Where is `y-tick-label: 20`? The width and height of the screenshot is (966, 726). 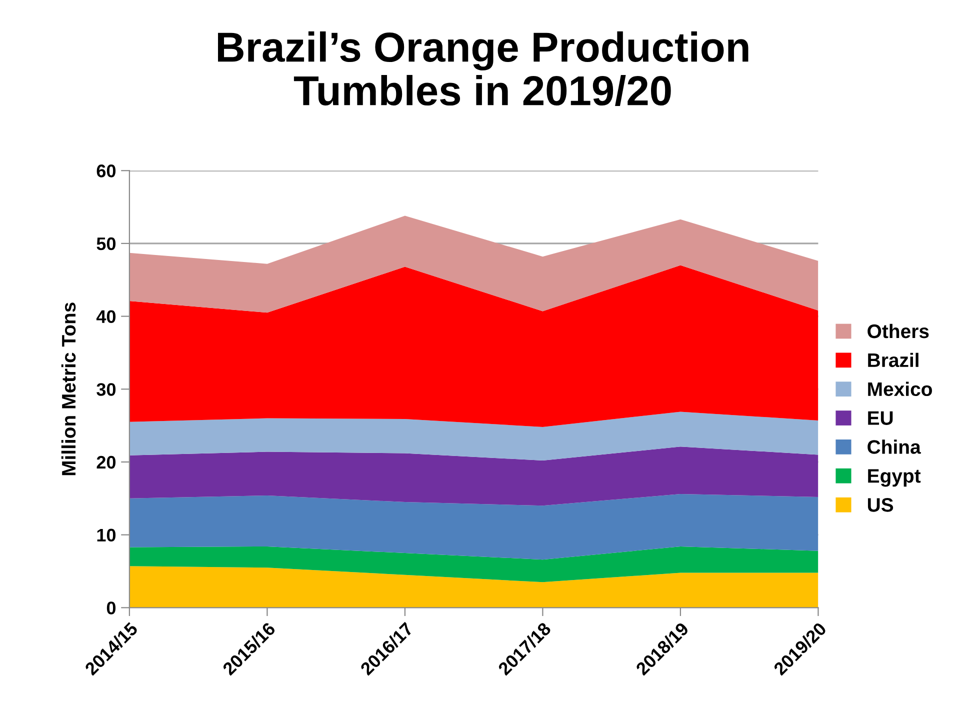
y-tick-label: 20 is located at coordinates (106, 462).